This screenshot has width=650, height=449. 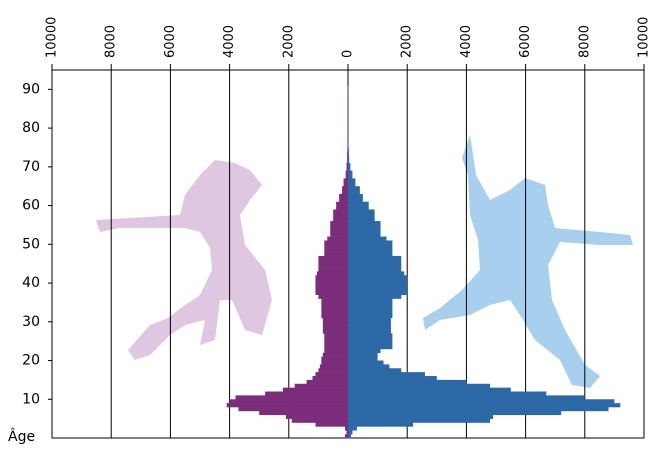 What do you see at coordinates (21, 436) in the screenshot?
I see `y-axis-label: Âge` at bounding box center [21, 436].